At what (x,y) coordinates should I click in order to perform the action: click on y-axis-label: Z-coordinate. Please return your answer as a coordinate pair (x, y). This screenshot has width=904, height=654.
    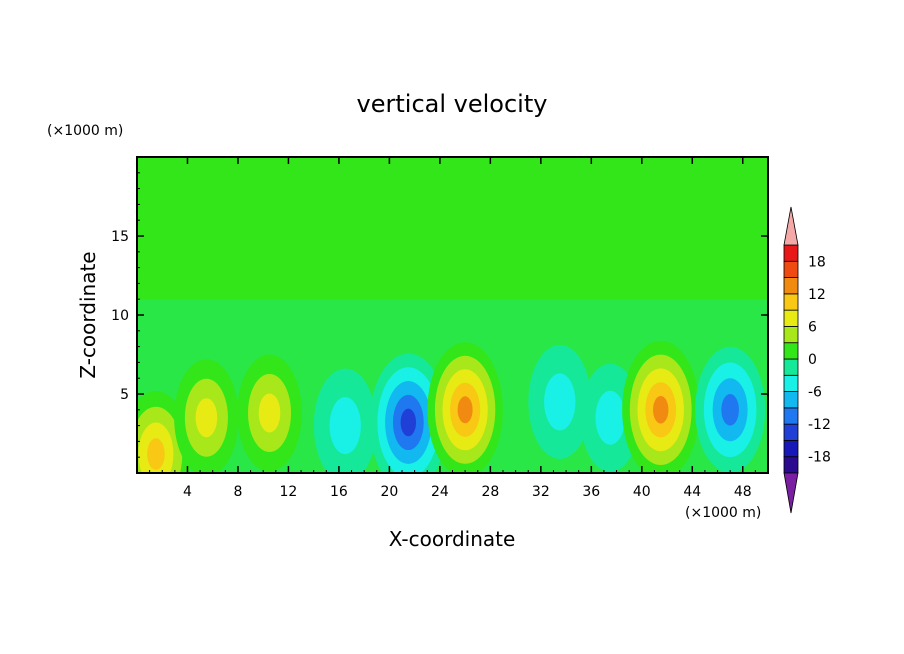
    Looking at the image, I should click on (88, 314).